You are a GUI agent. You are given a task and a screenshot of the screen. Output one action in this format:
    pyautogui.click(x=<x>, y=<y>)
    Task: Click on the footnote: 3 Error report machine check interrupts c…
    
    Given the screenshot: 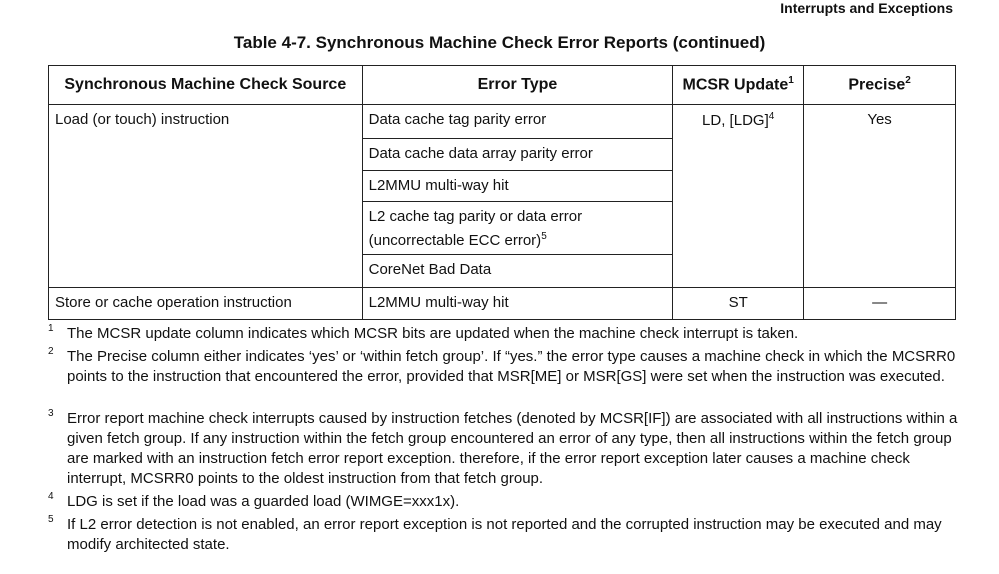 What is the action you would take?
    pyautogui.click(x=503, y=447)
    